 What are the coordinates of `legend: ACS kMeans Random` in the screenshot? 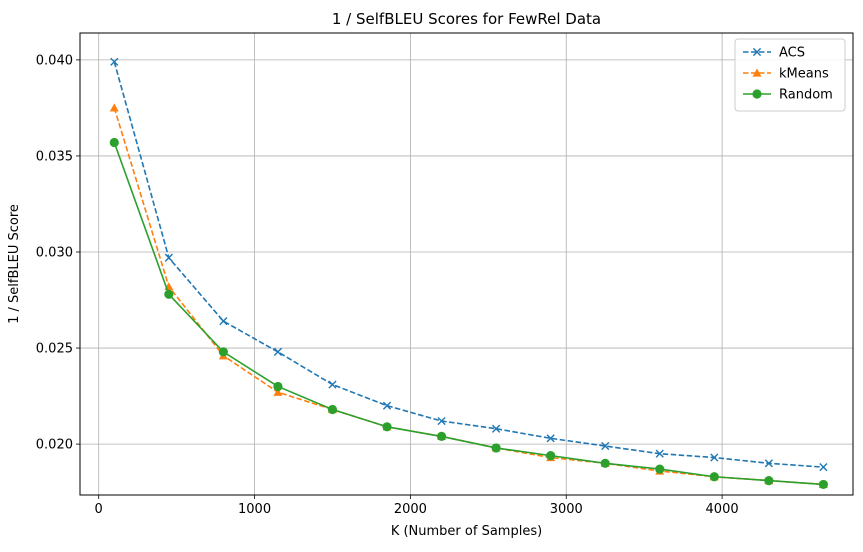 It's located at (790, 75).